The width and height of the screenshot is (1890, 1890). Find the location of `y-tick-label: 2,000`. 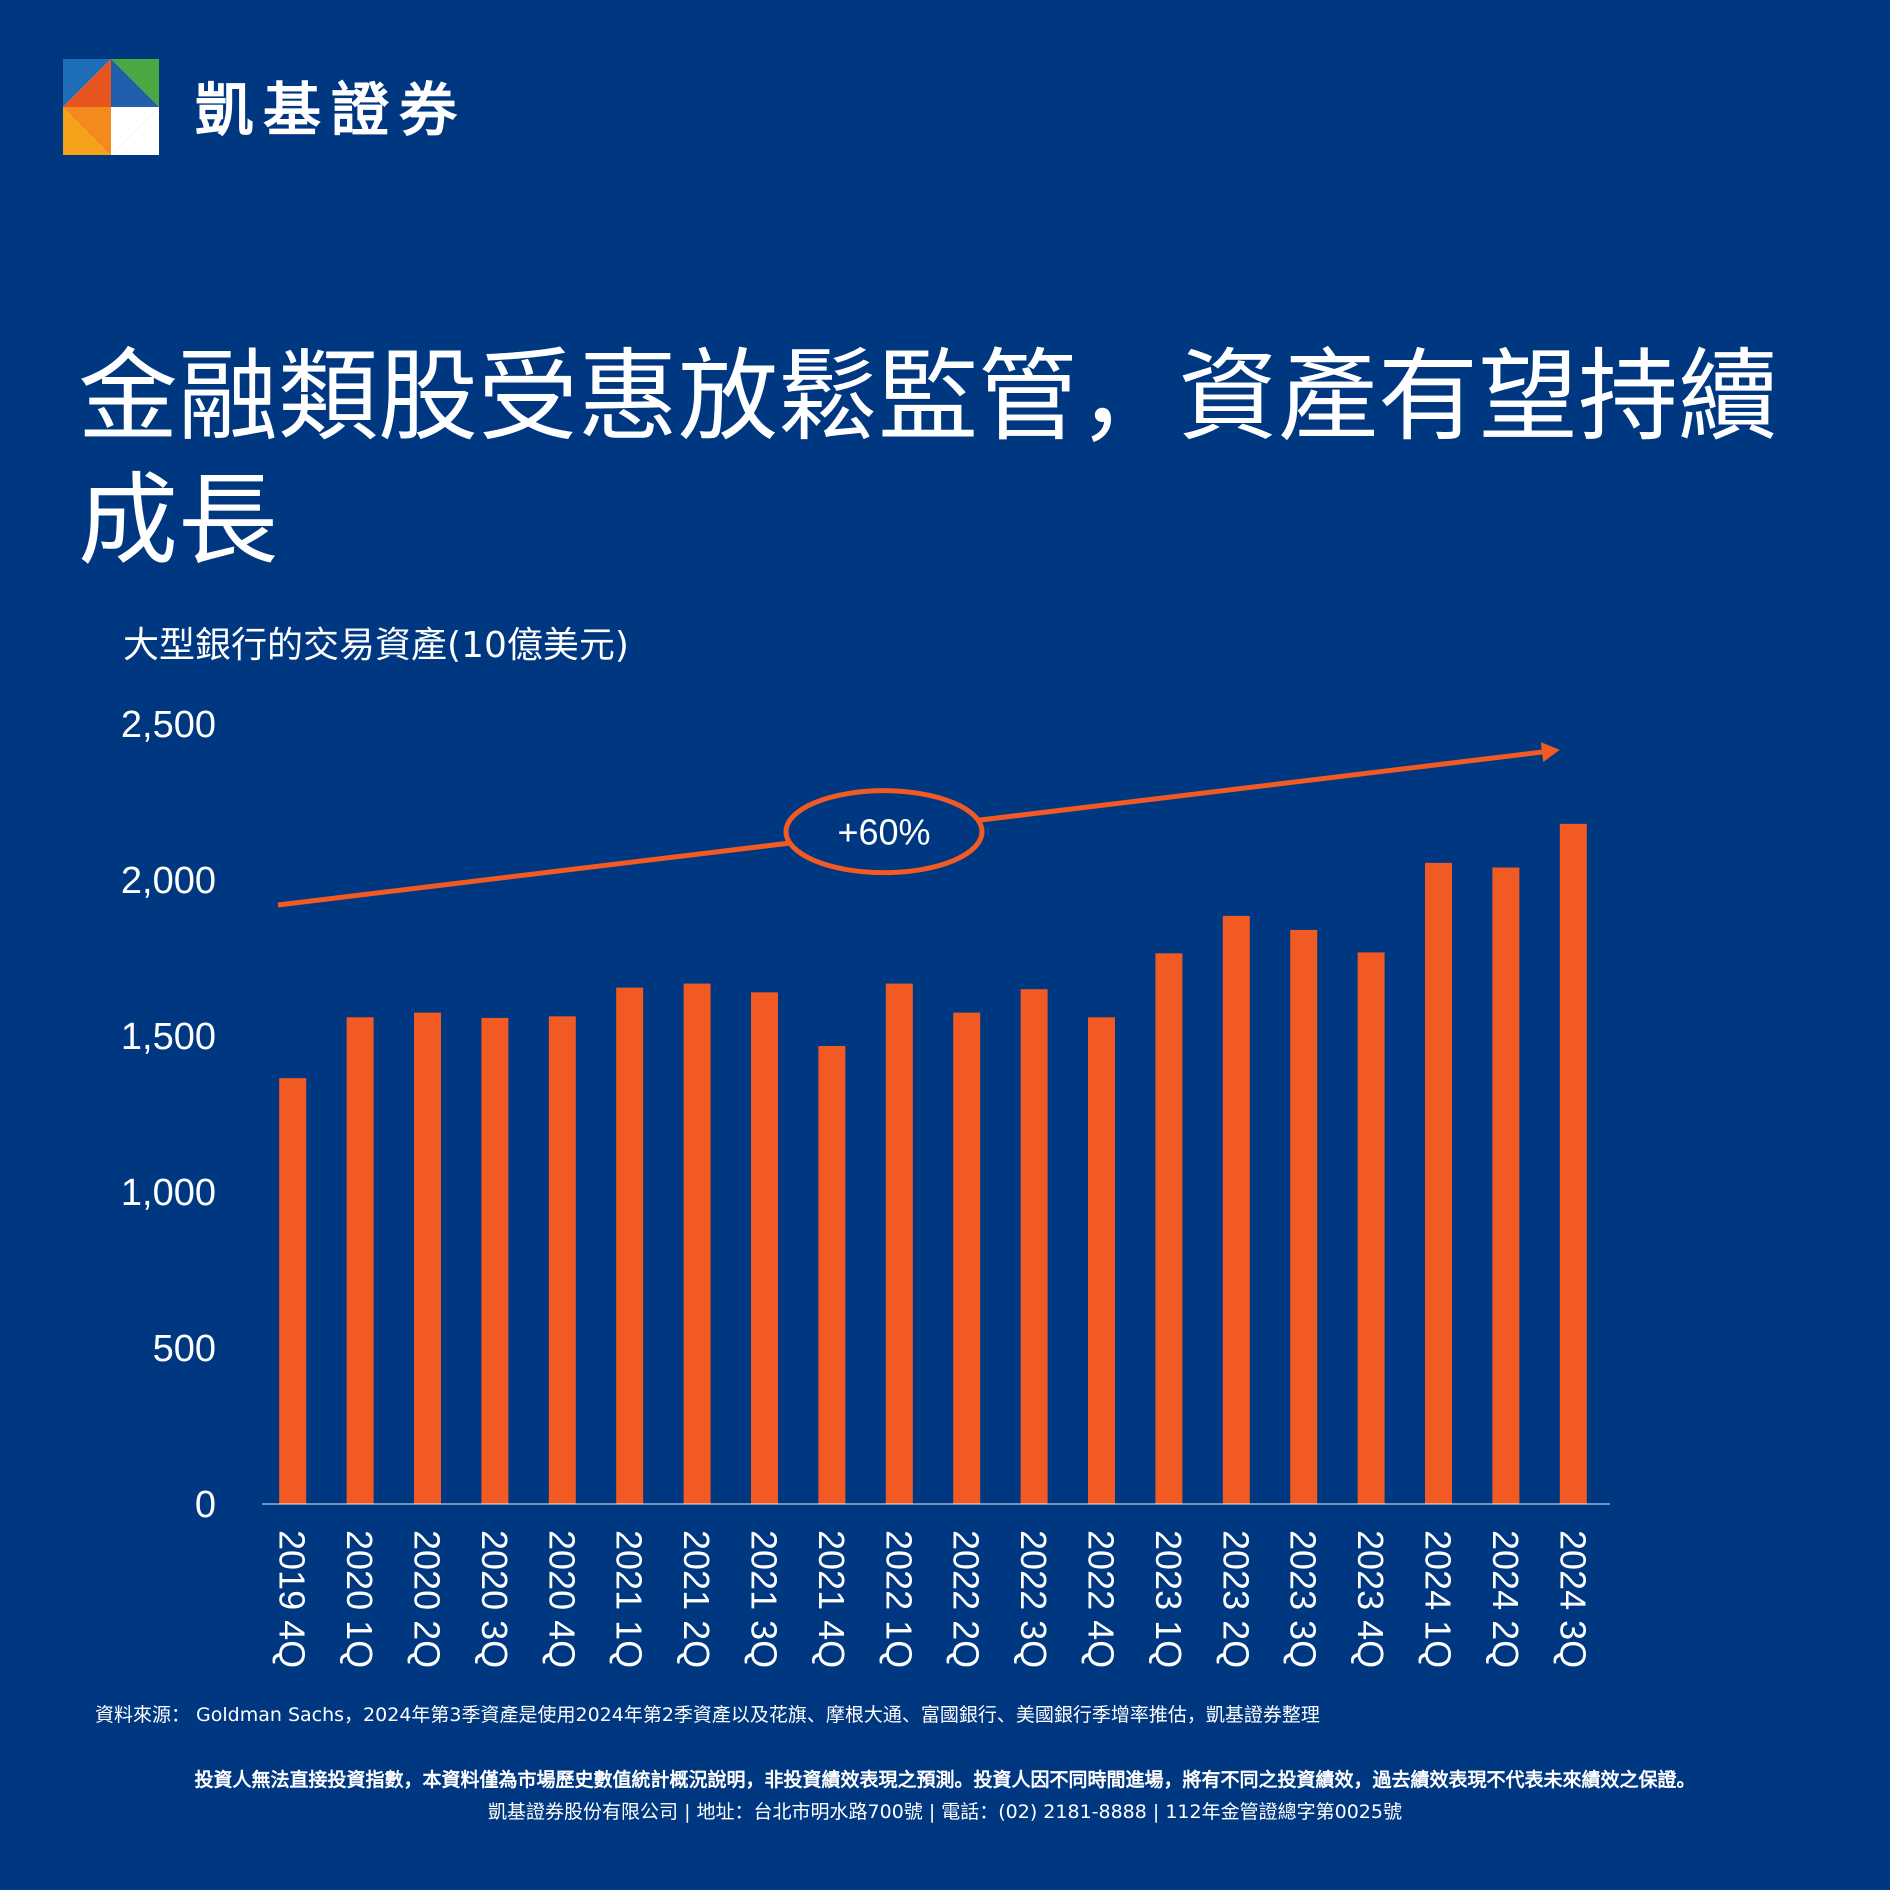

y-tick-label: 2,000 is located at coordinates (168, 881).